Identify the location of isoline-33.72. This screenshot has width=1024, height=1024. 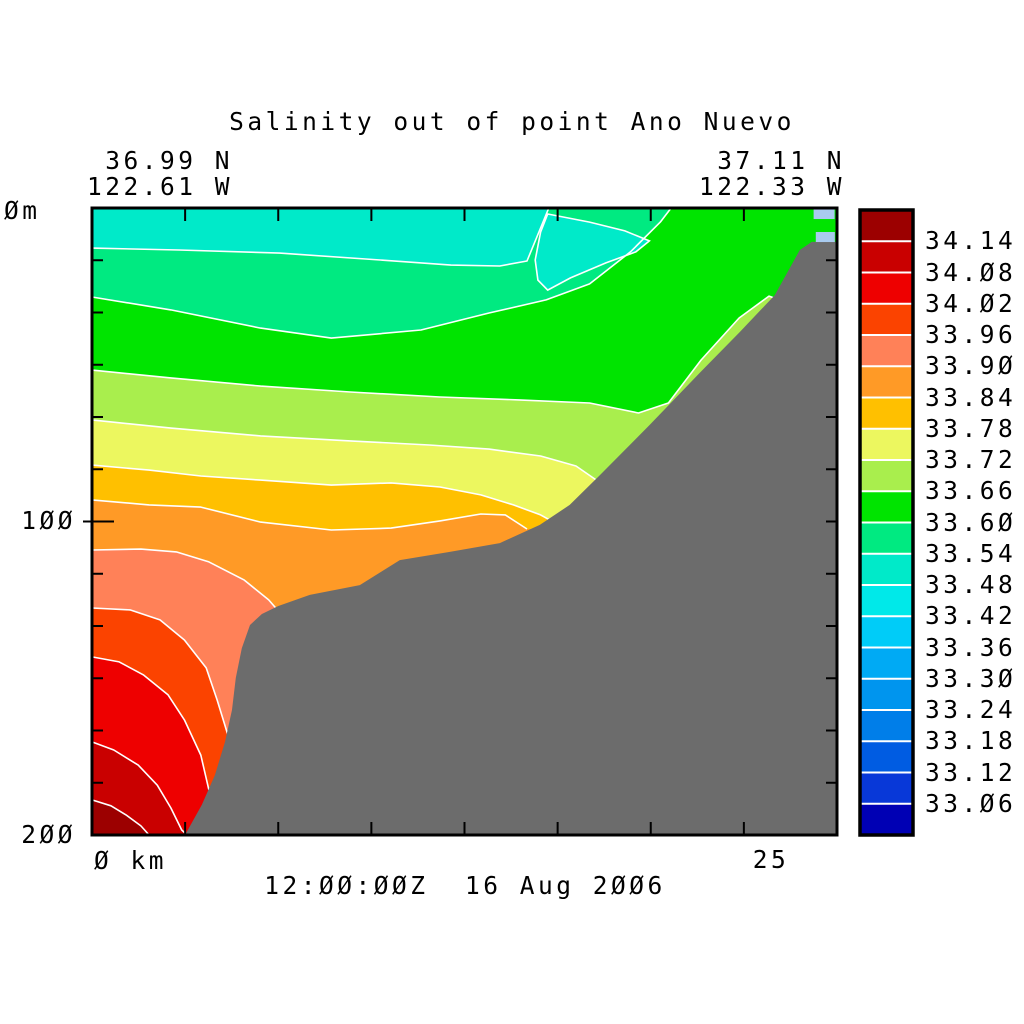
(353, 460).